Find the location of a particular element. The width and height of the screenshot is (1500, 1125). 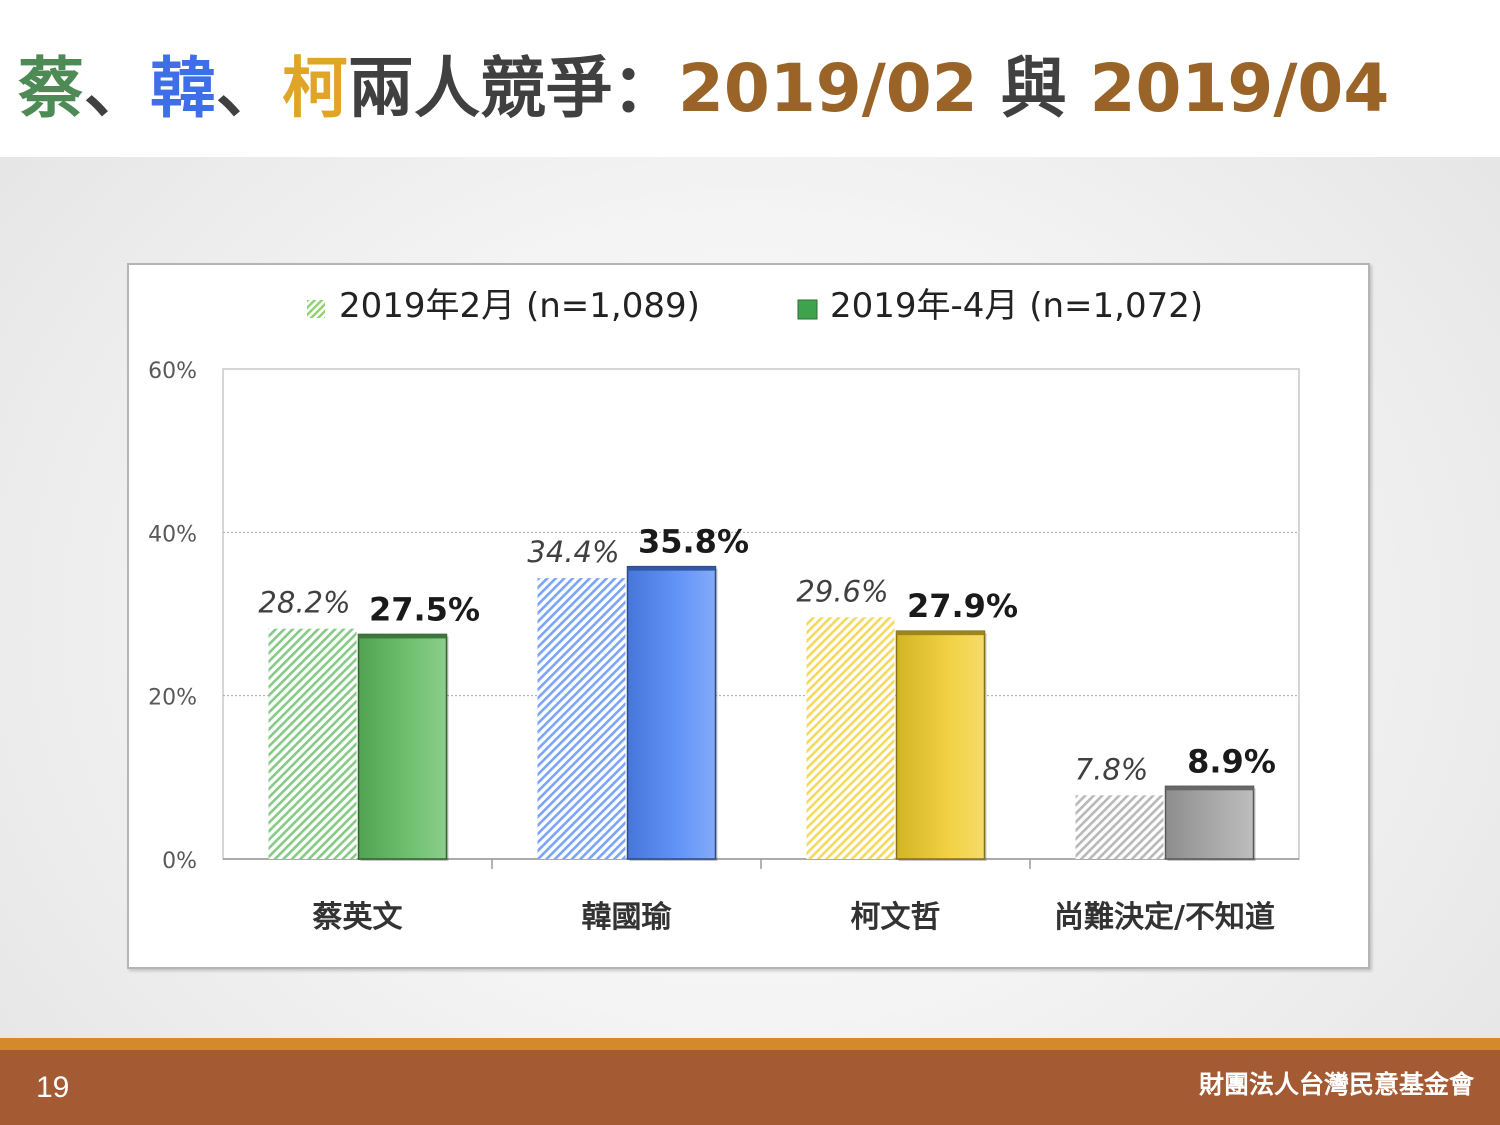

footer-bar is located at coordinates (750, 1087).